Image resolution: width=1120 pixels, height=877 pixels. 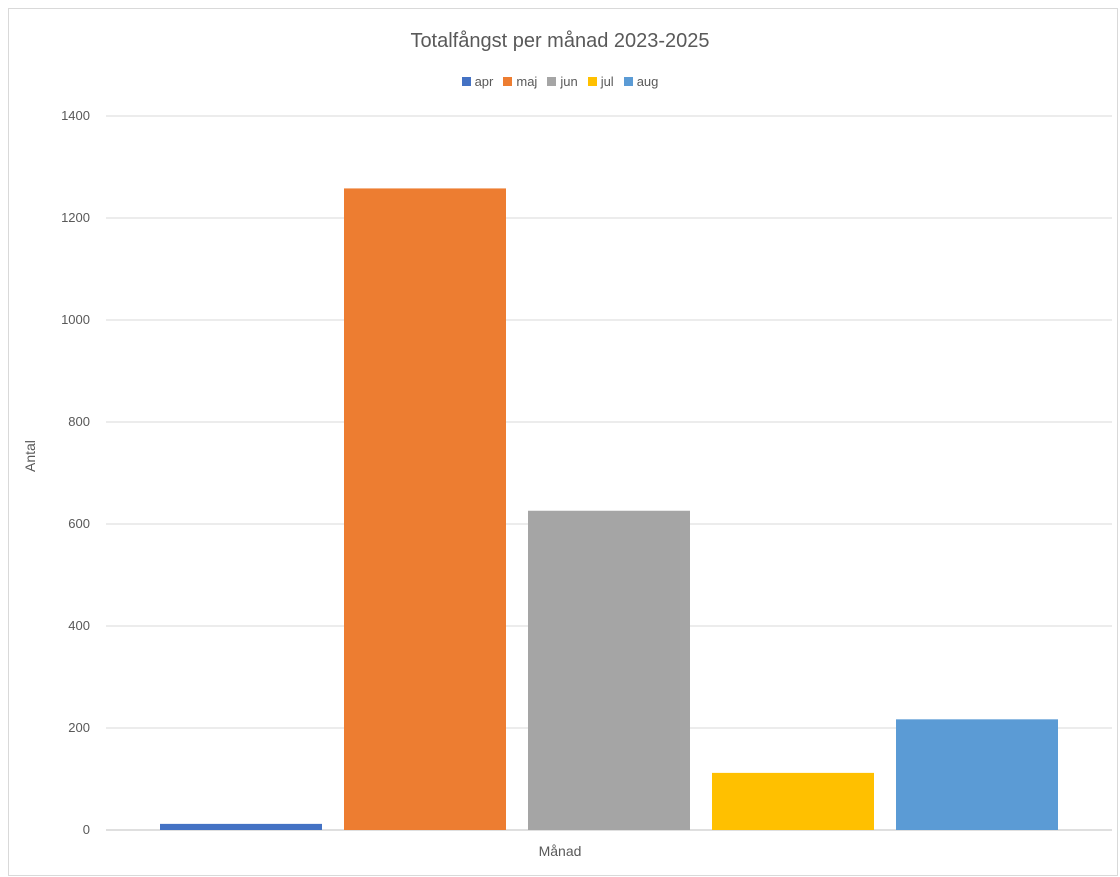 What do you see at coordinates (628, 81) in the screenshot?
I see `legend-swatch-aug` at bounding box center [628, 81].